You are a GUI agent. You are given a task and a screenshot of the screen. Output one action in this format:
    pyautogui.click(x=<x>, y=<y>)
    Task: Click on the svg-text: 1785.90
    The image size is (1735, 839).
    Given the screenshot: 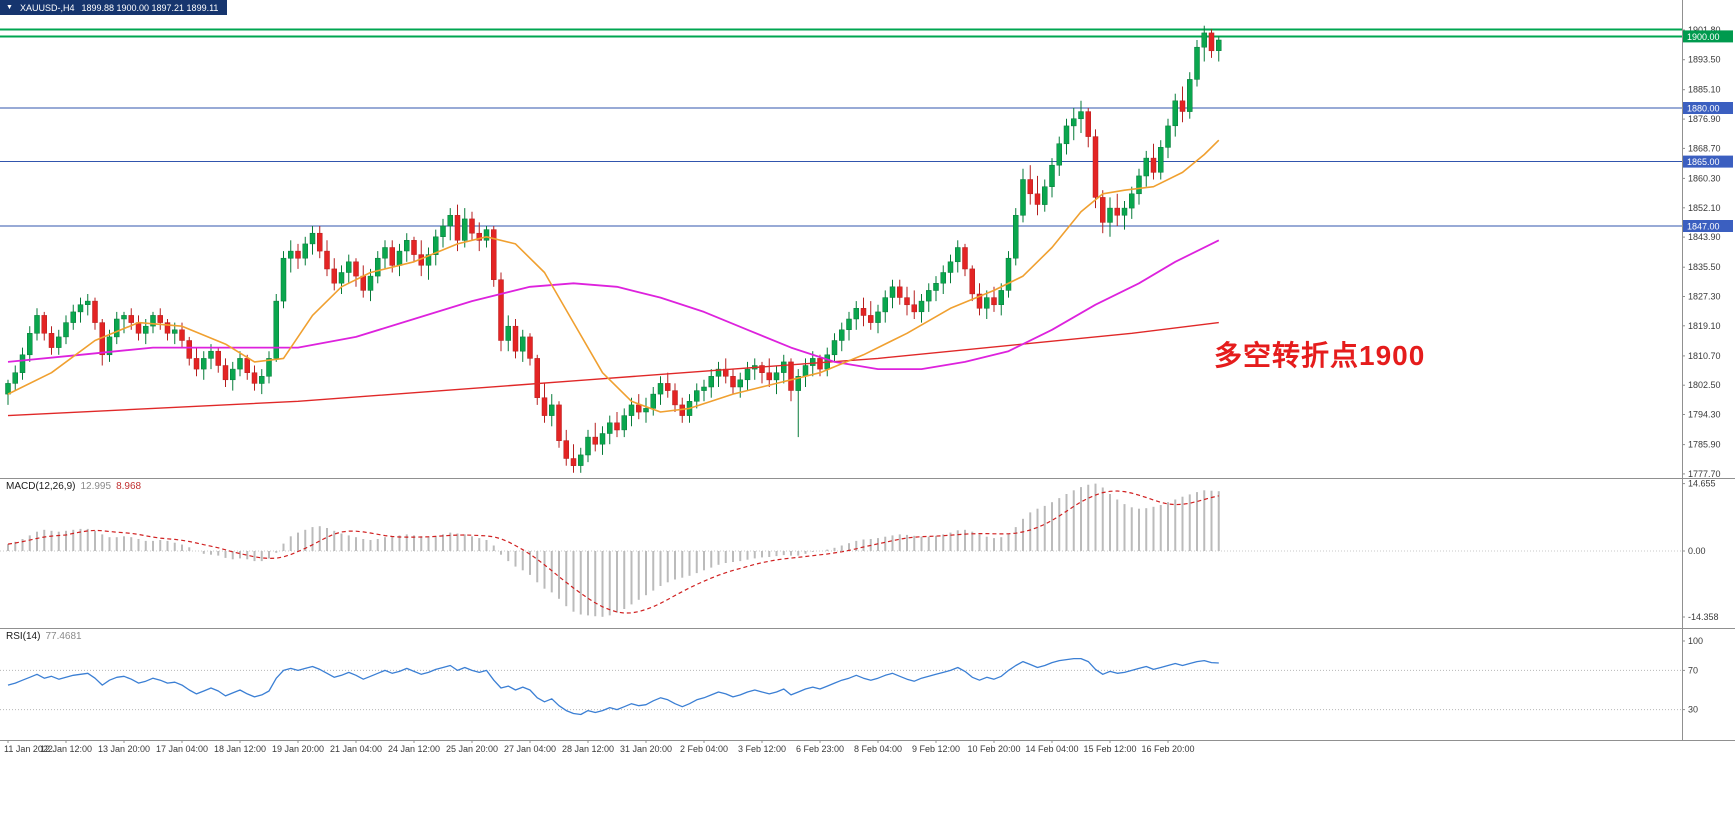 What is the action you would take?
    pyautogui.click(x=1704, y=445)
    